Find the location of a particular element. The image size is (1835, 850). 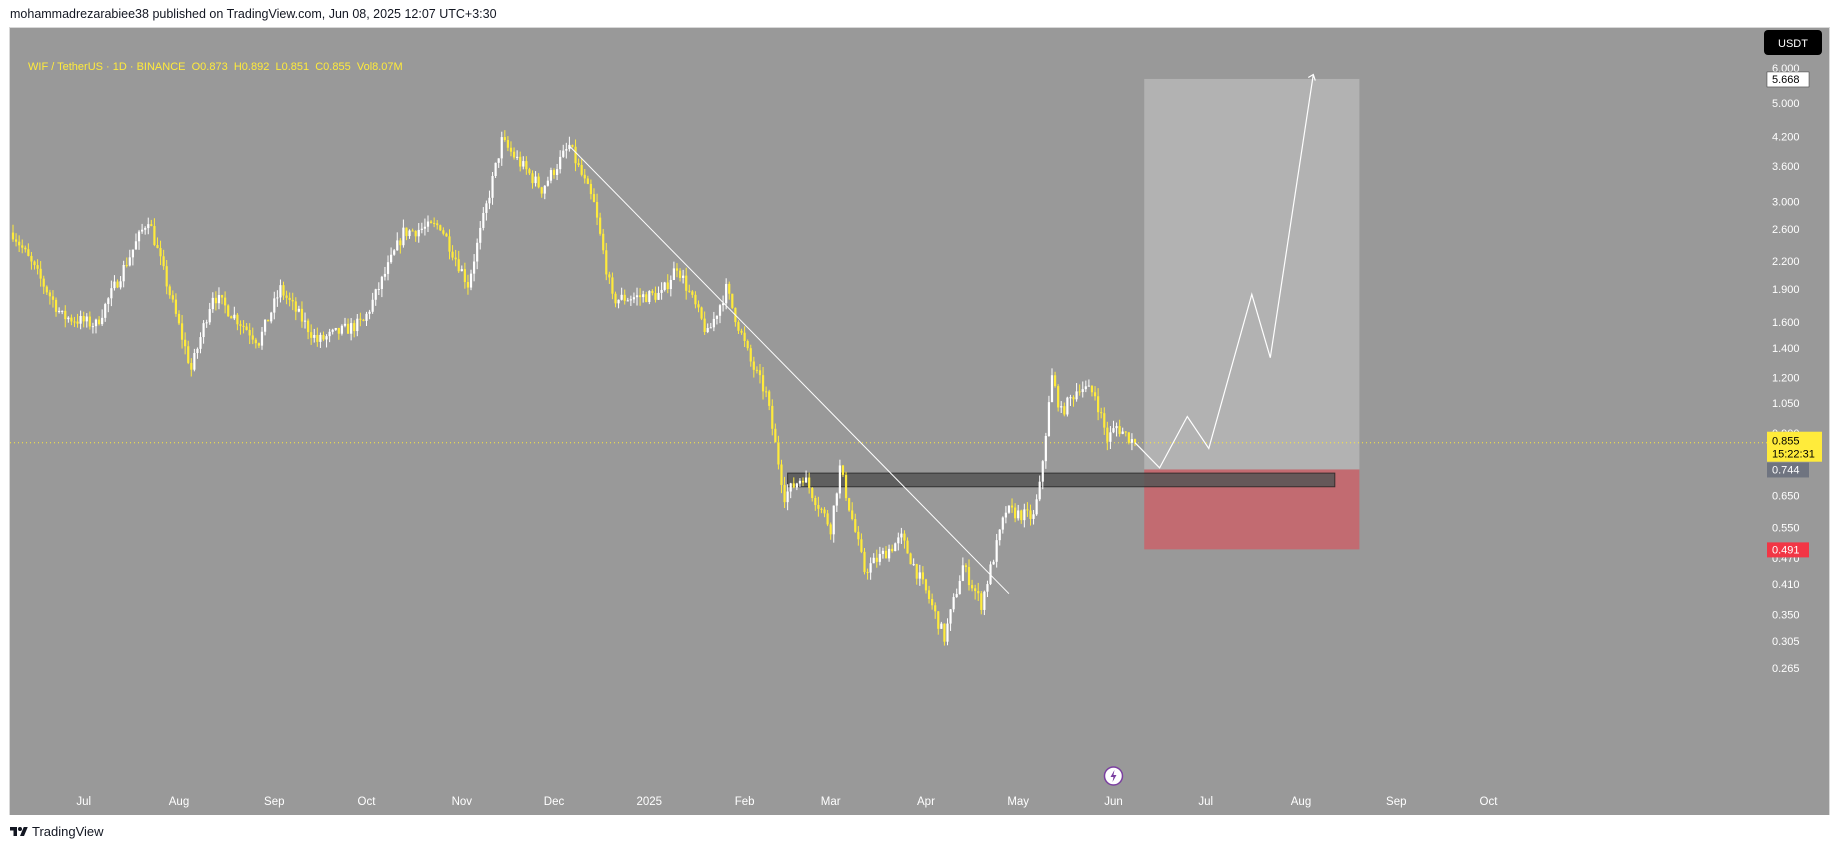

price-tag-value: 0.491 is located at coordinates (1786, 550).